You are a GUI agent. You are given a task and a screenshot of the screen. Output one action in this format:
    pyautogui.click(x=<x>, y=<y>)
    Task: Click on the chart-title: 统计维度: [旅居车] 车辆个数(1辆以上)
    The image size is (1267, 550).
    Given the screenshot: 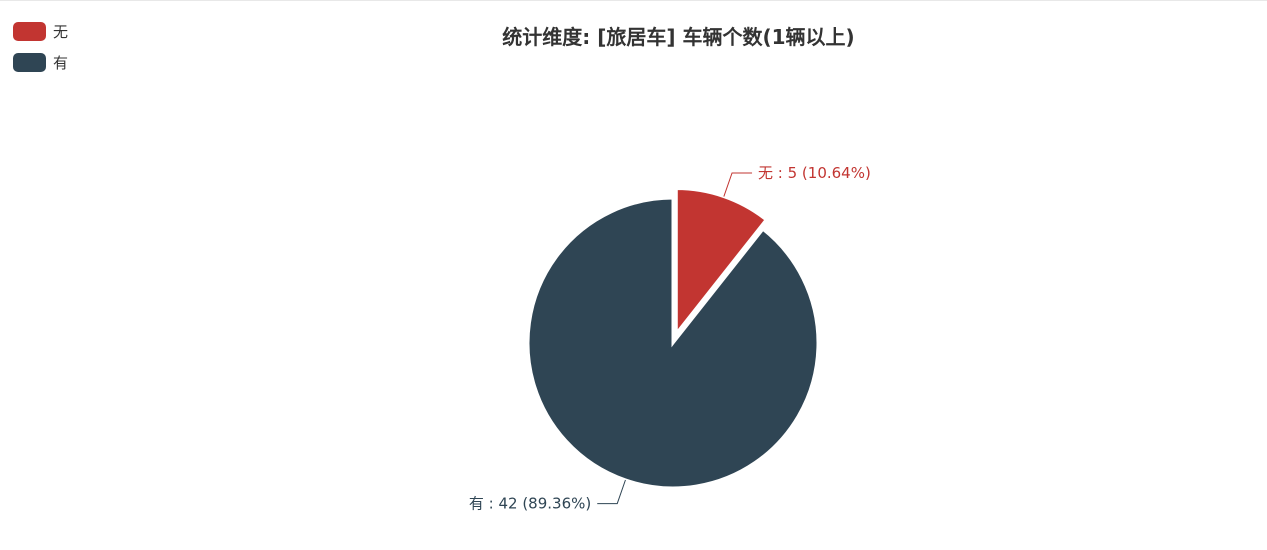 What is the action you would take?
    pyautogui.click(x=678, y=37)
    